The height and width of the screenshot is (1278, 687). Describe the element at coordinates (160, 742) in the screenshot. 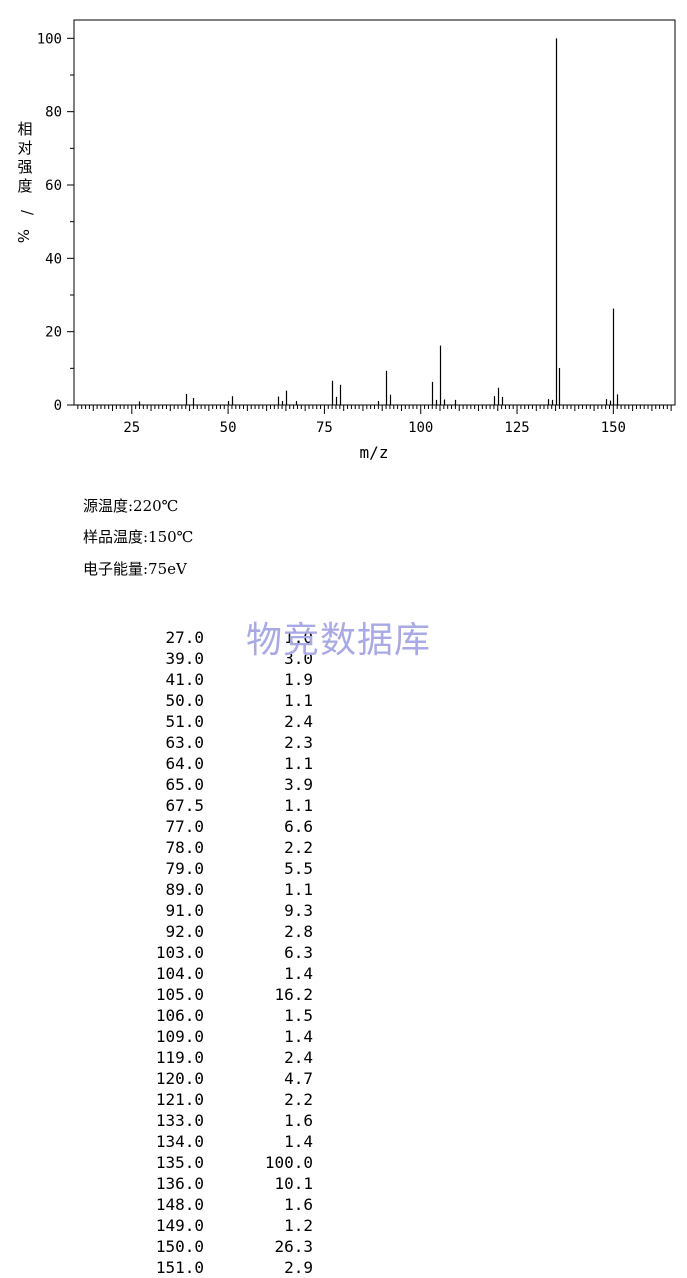

I see `table-row: 63.0 2.3` at that location.